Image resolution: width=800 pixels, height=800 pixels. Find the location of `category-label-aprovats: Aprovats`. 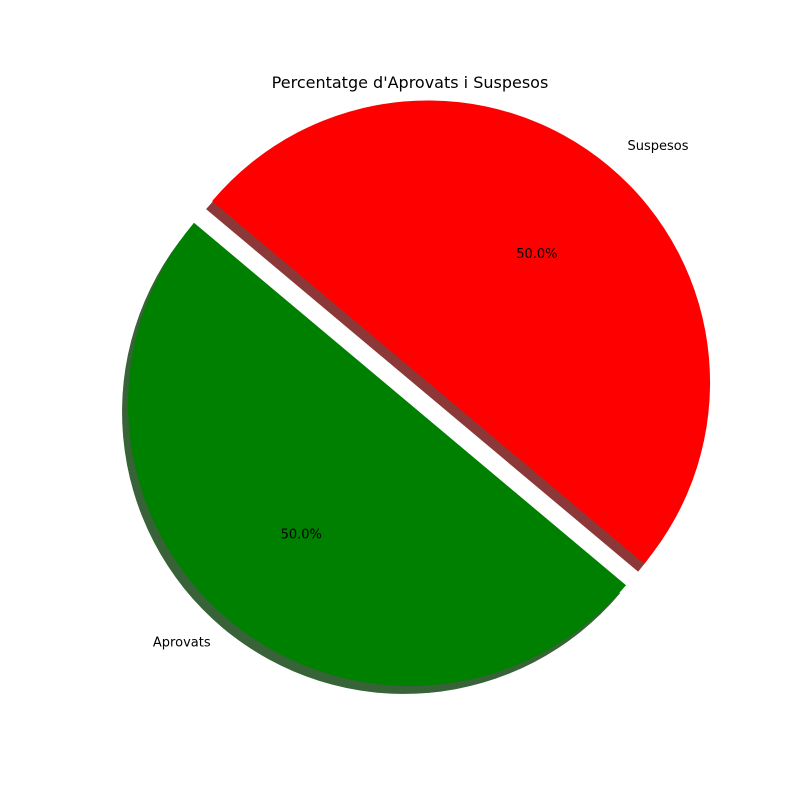

category-label-aprovats: Aprovats is located at coordinates (182, 643).